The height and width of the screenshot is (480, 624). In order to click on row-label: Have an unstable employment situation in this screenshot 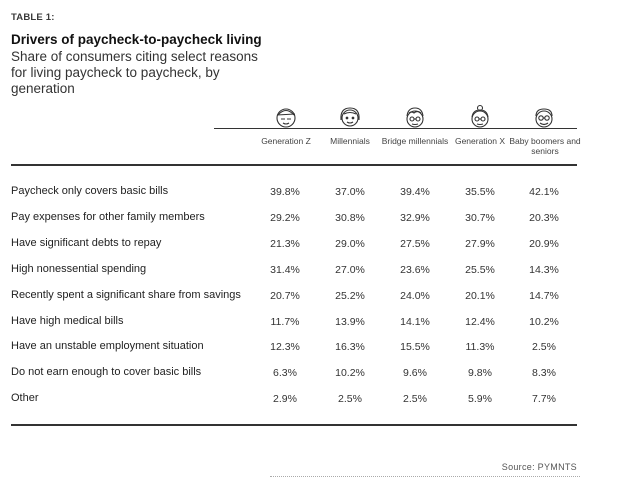, I will do `click(107, 346)`.